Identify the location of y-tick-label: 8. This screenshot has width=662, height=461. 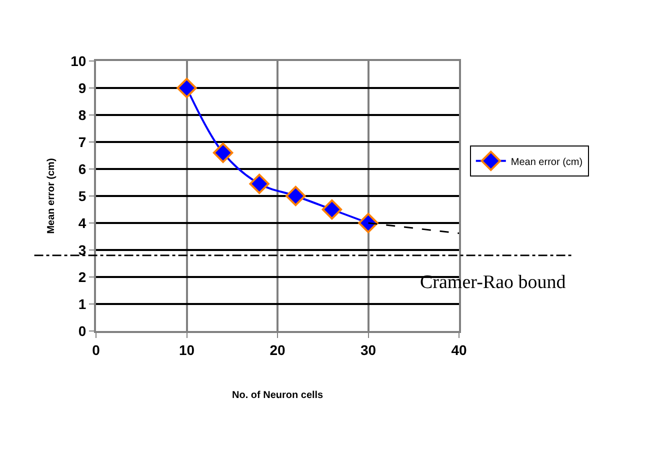
(82, 114).